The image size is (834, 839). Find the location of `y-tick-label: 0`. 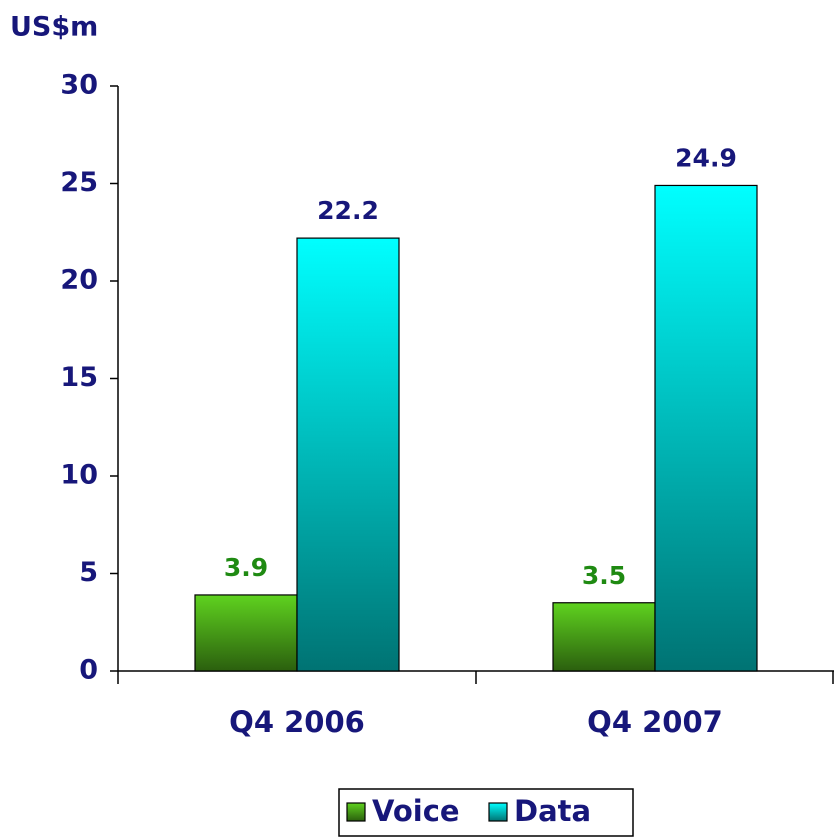

y-tick-label: 0 is located at coordinates (88, 670).